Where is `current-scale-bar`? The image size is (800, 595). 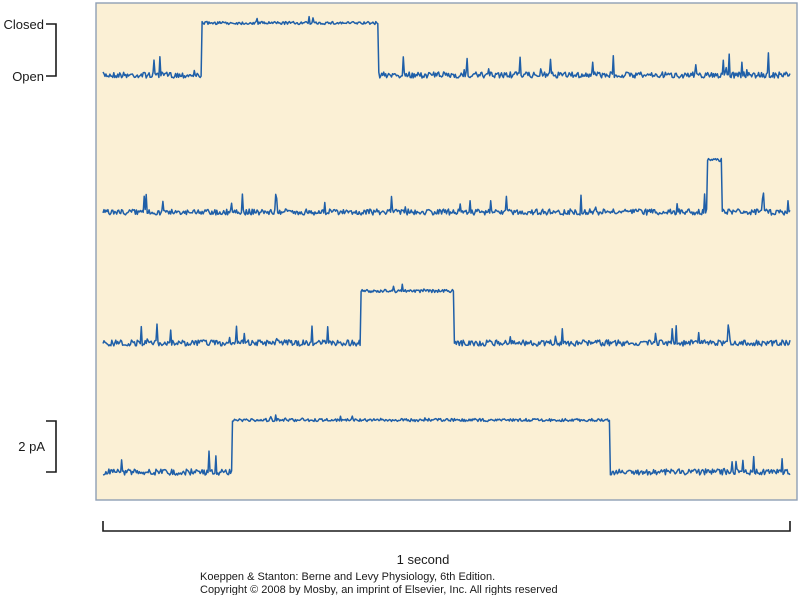 current-scale-bar is located at coordinates (51, 446).